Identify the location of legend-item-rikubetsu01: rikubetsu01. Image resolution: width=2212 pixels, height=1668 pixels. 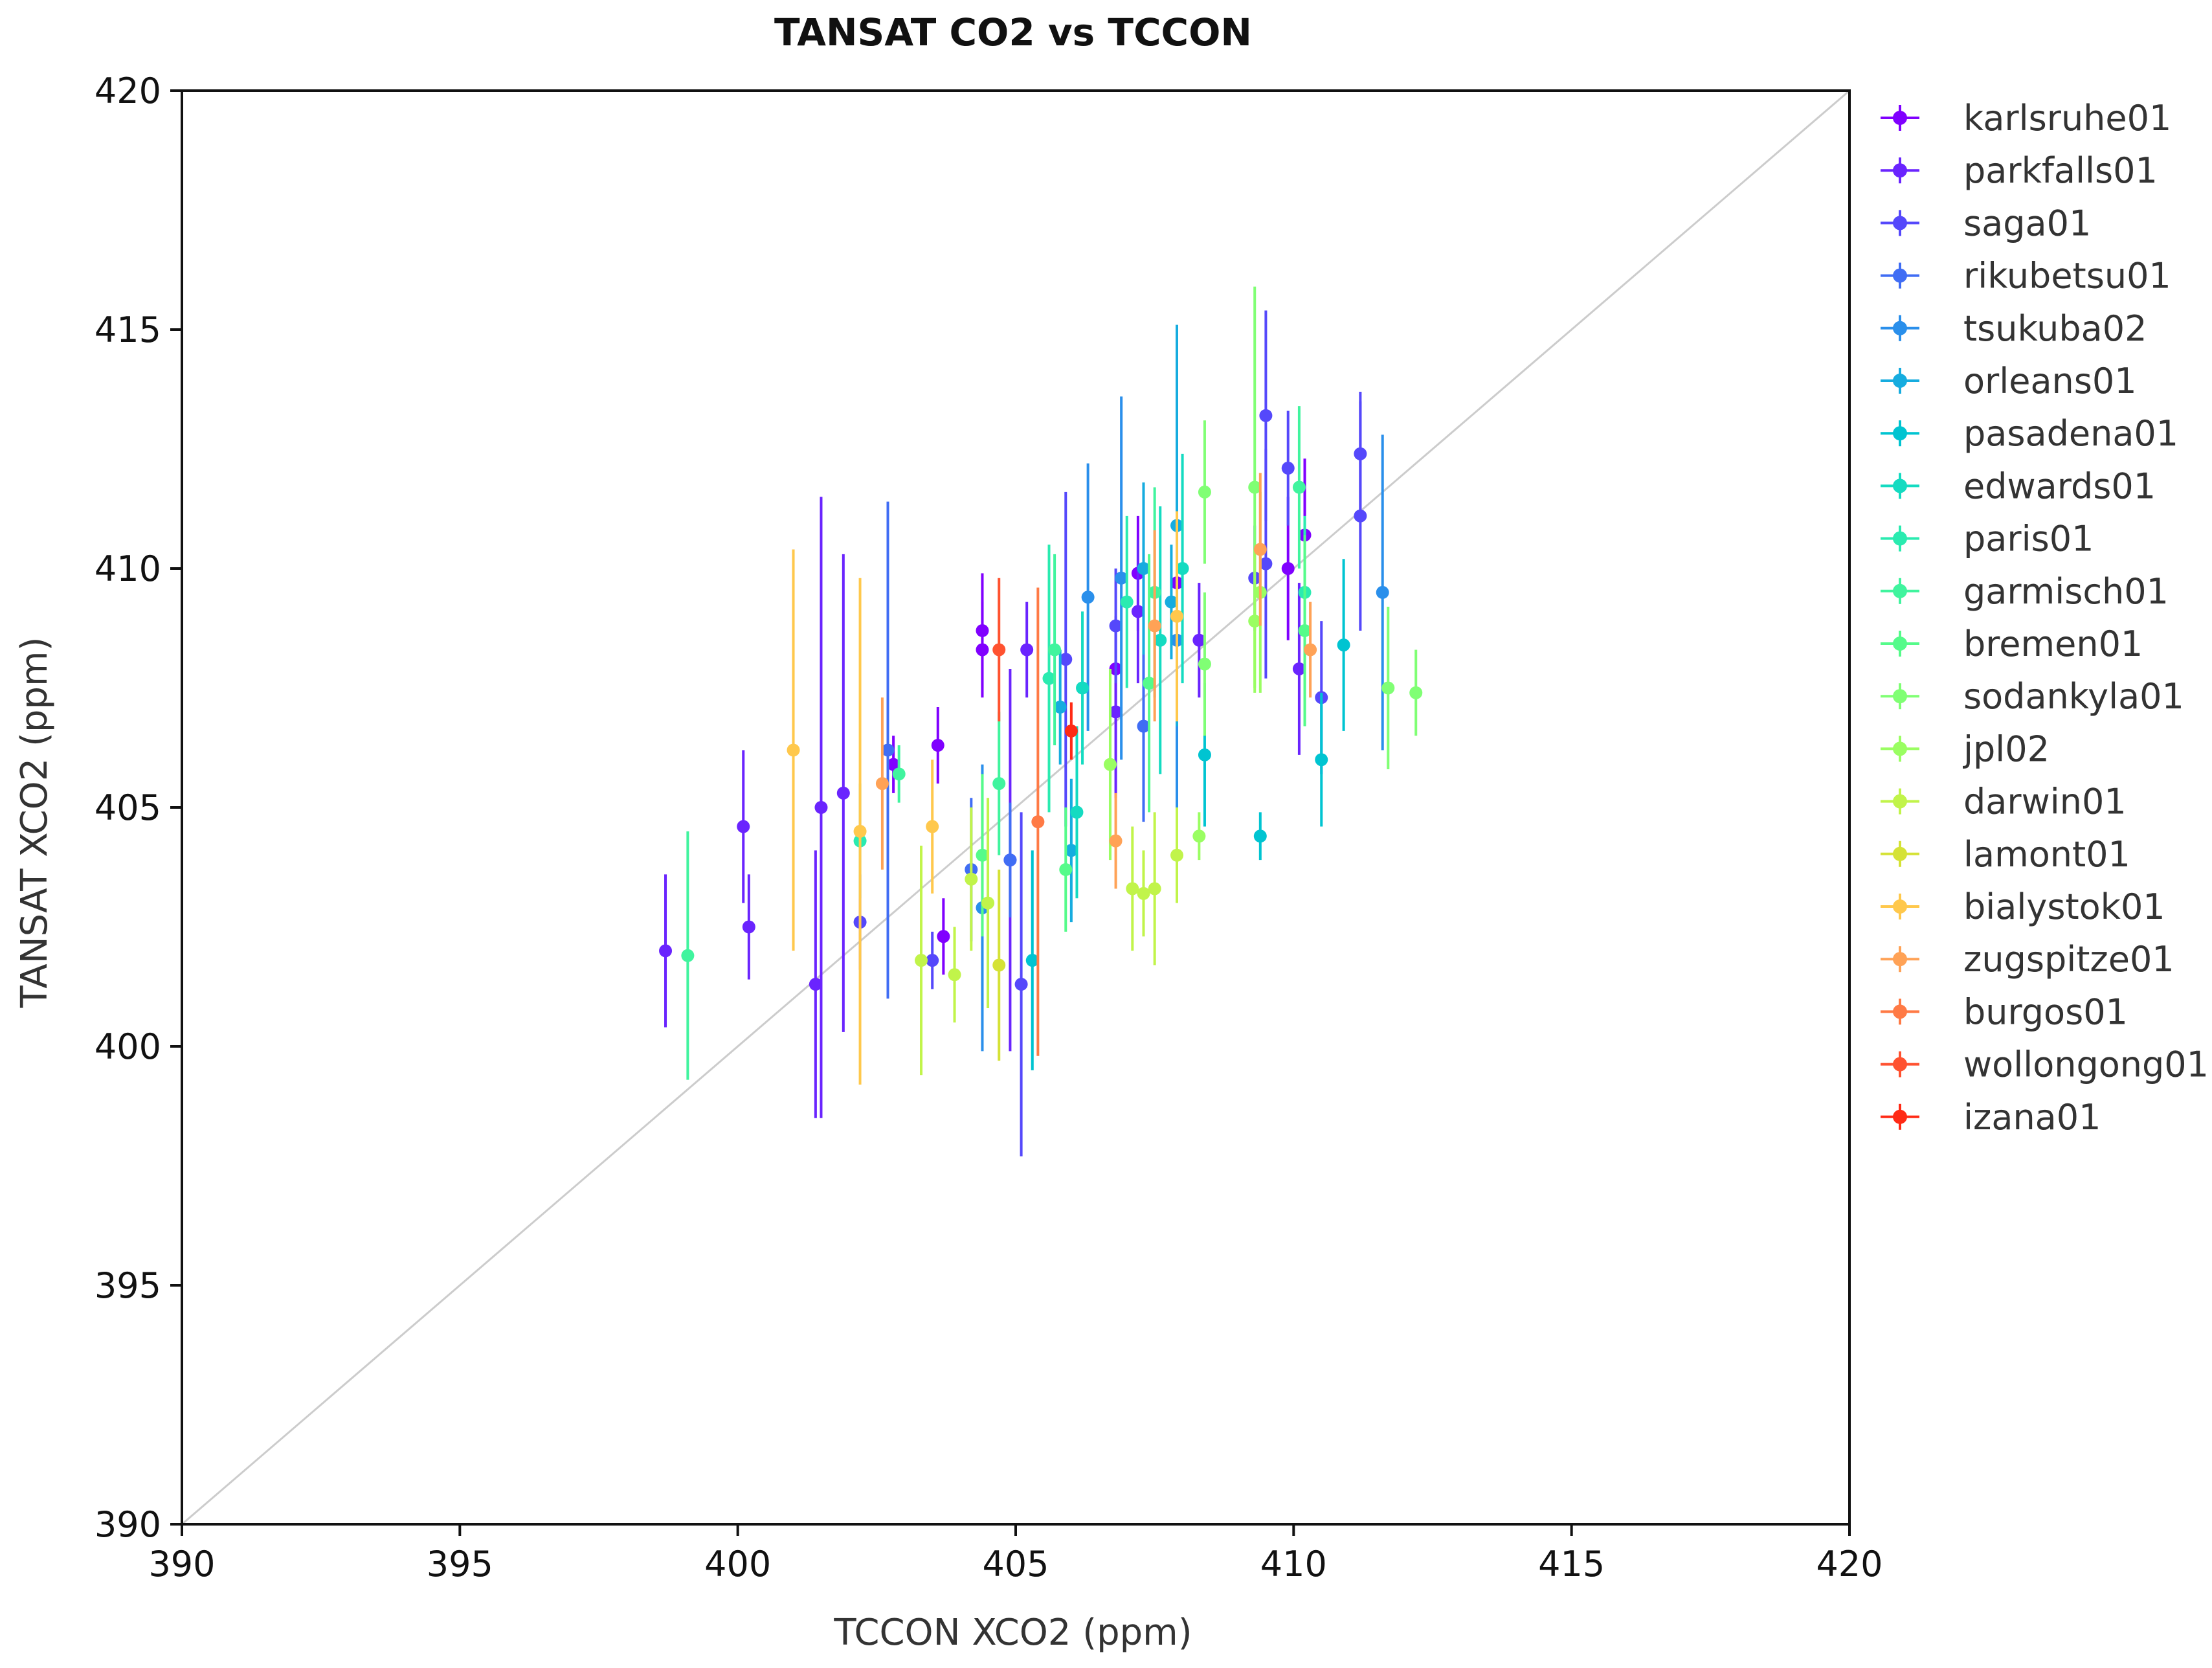
(2026, 276).